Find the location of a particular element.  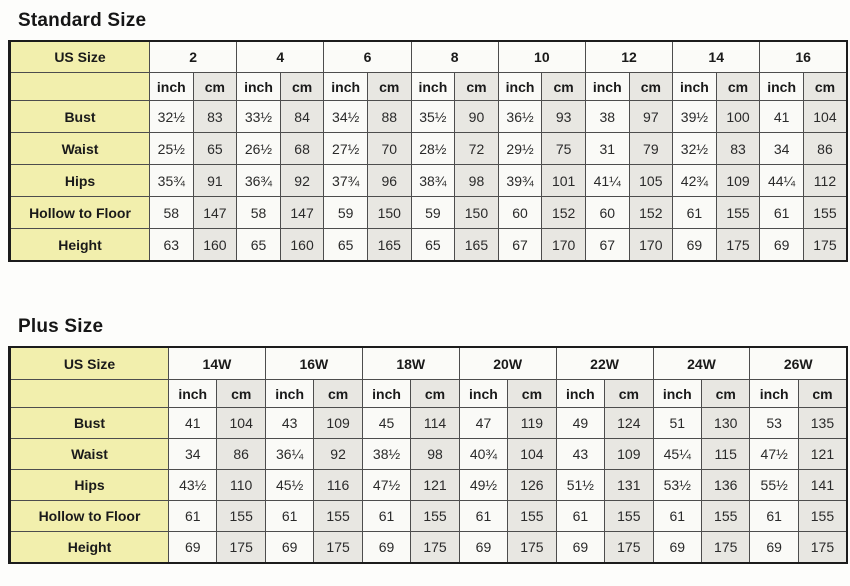

value-cell: 152 is located at coordinates (563, 212).